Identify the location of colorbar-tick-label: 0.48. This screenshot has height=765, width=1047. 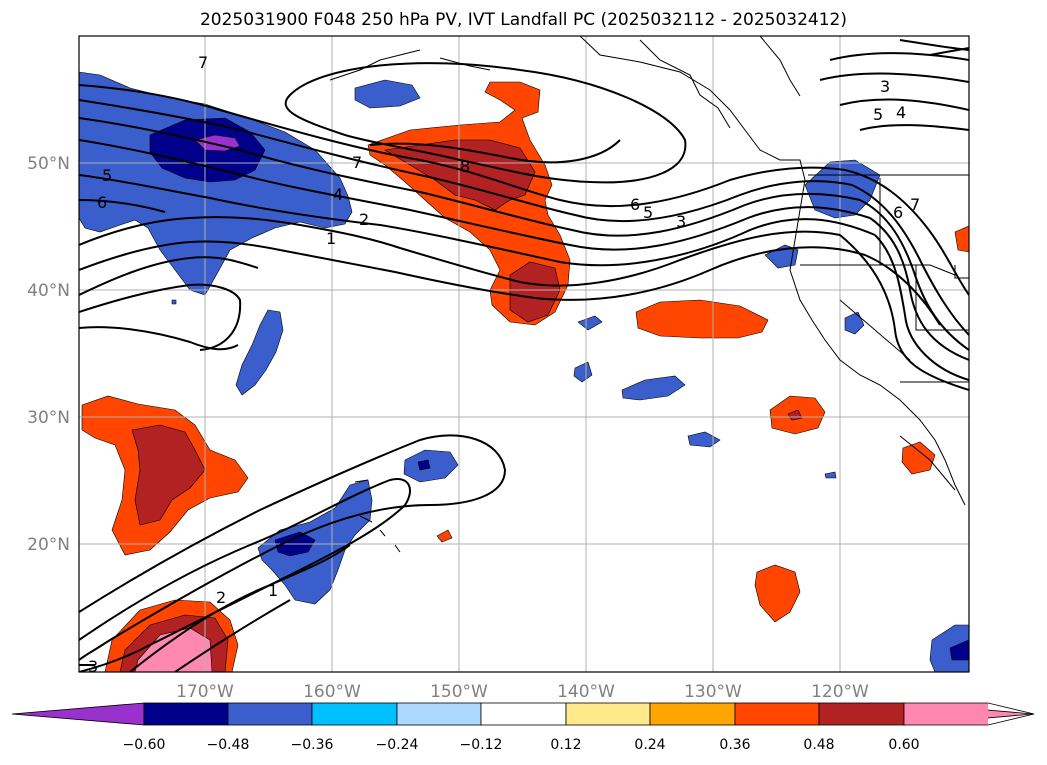
(818, 745).